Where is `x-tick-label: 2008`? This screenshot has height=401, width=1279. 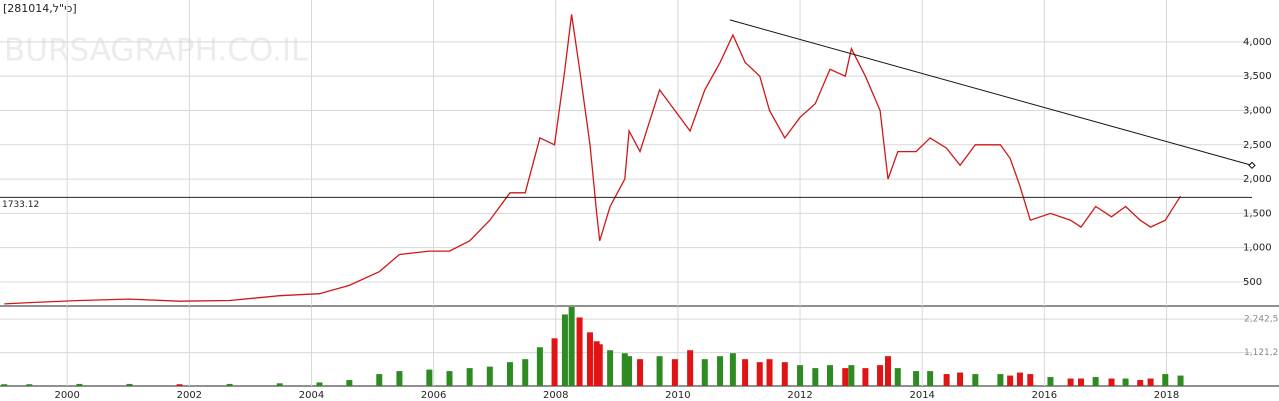 x-tick-label: 2008 is located at coordinates (555, 395).